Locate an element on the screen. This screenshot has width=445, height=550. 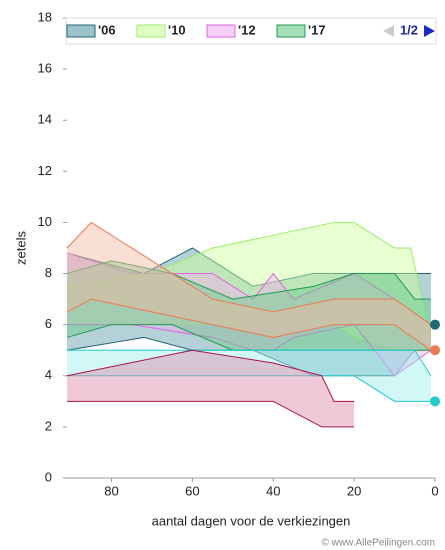
x-tick-label: 20 is located at coordinates (354, 490).